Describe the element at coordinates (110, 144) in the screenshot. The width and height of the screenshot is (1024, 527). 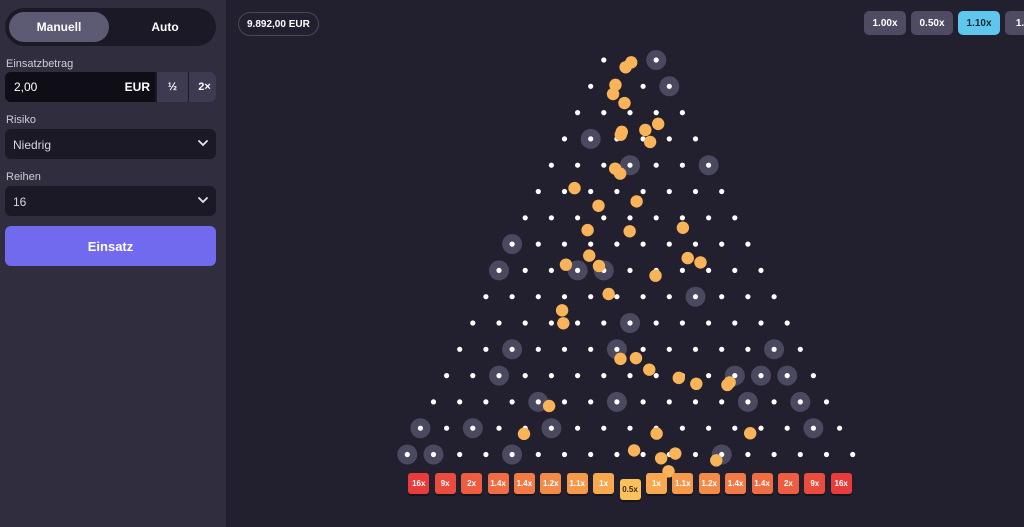
I see `risk-select: Niedrig` at that location.